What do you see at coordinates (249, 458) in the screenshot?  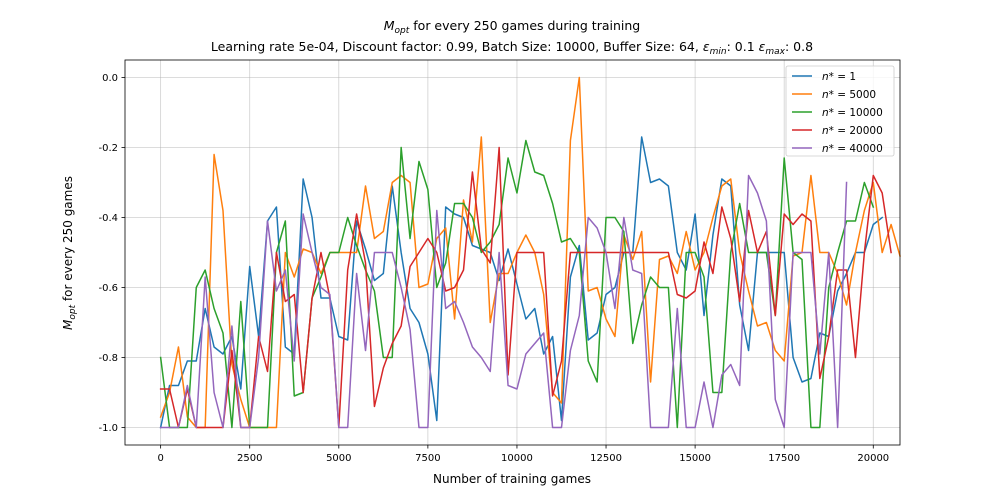 I see `x-tick-label: 2500` at bounding box center [249, 458].